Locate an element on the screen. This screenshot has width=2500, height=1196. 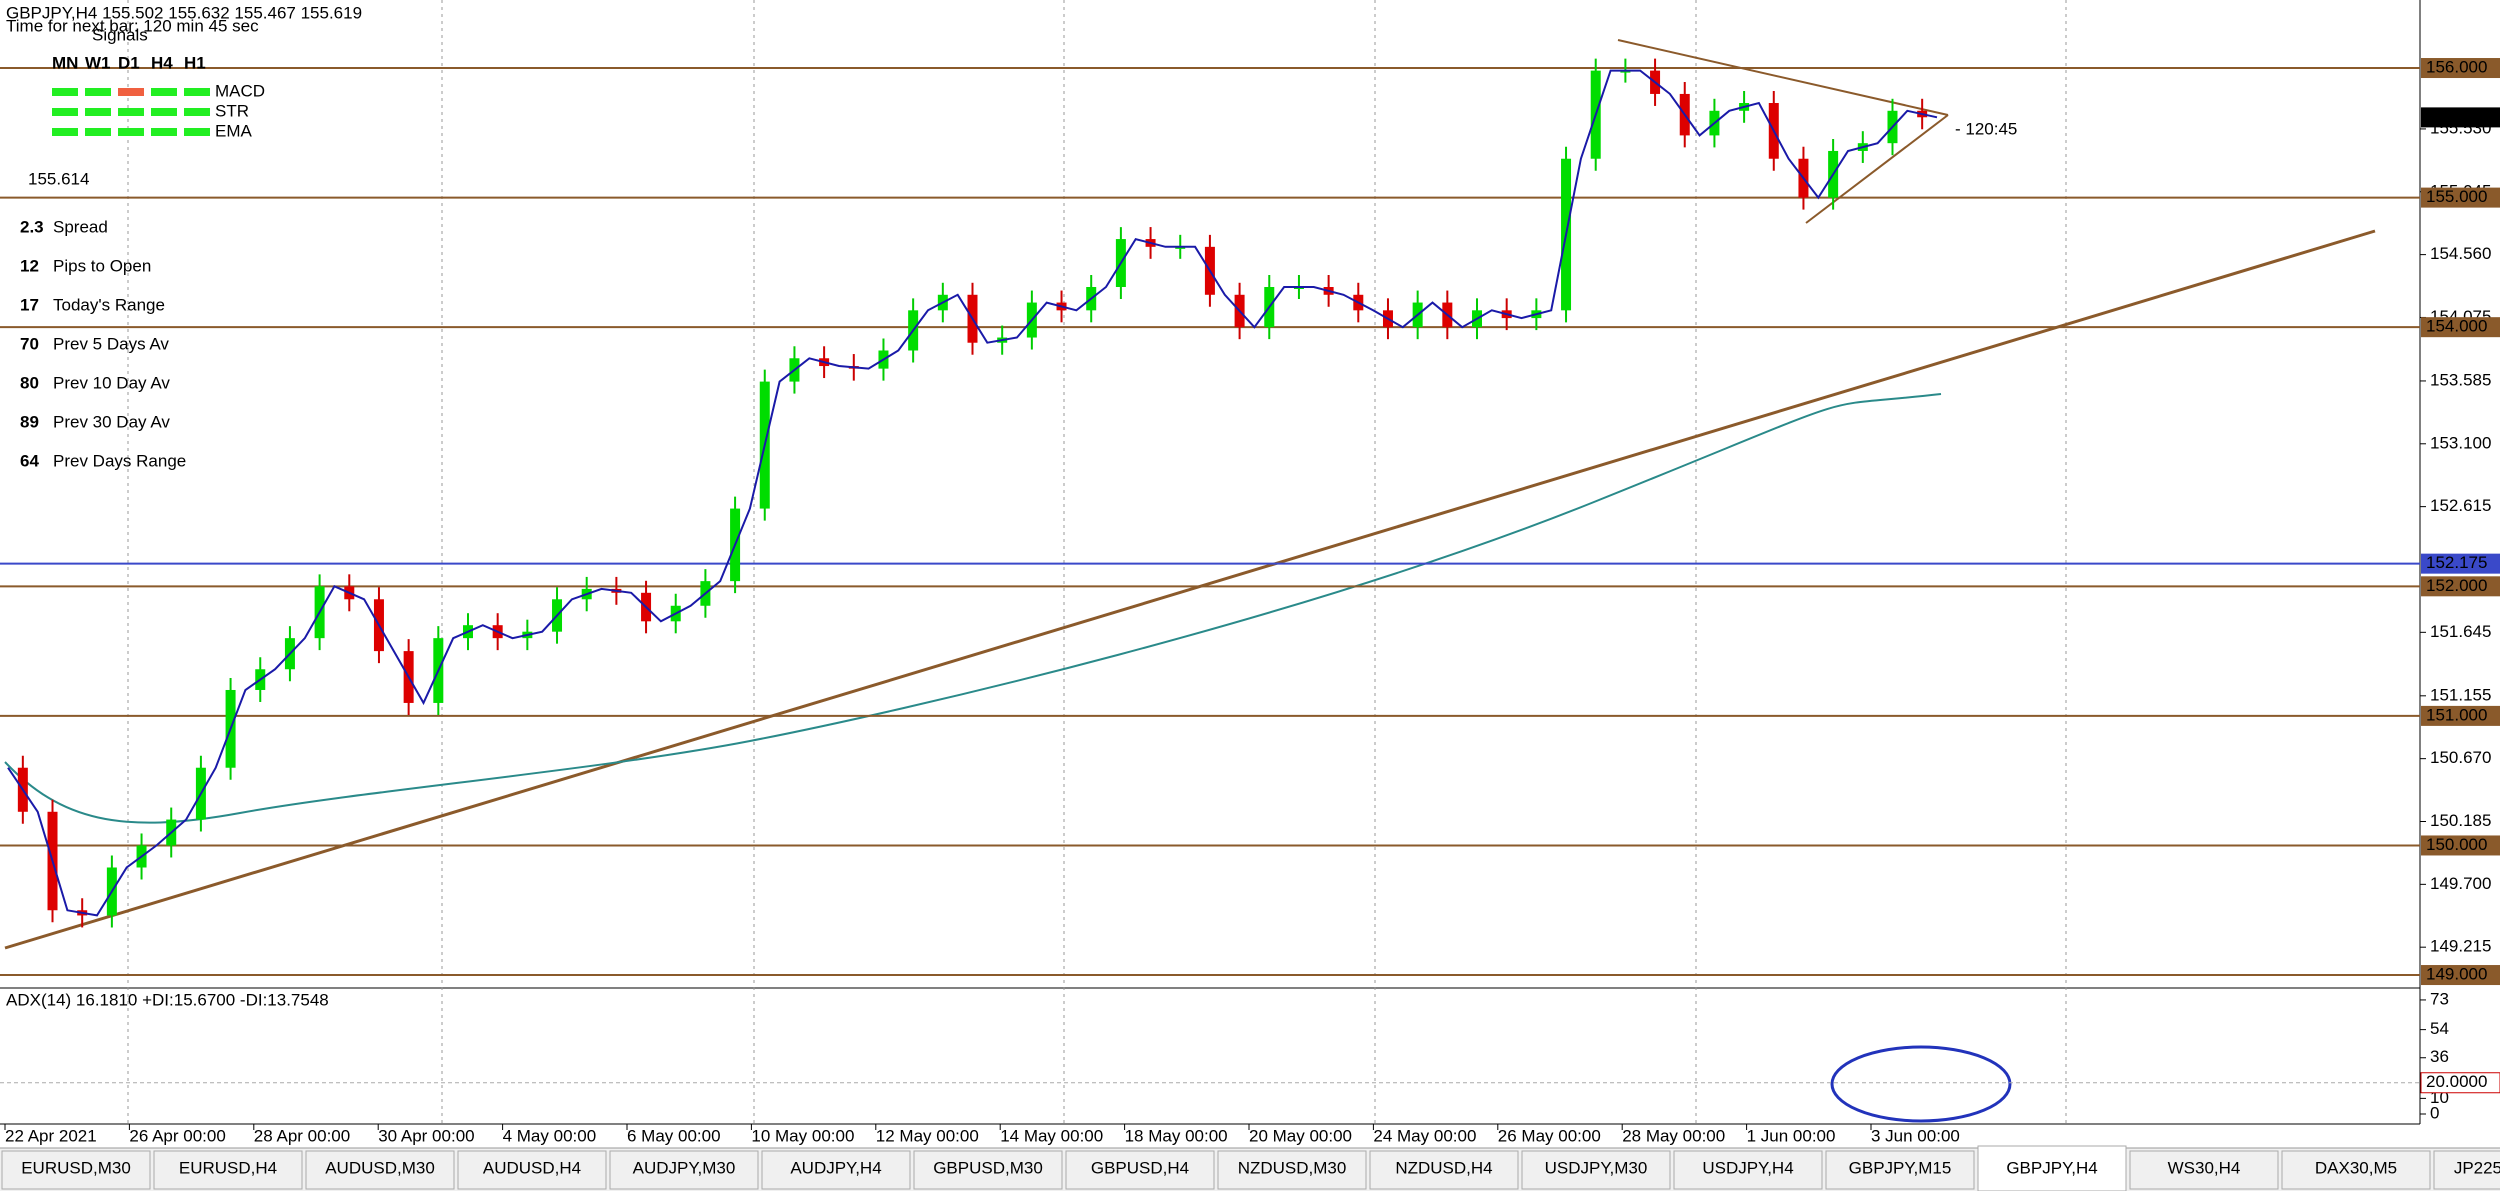
bid-price: 155.614 is located at coordinates (58, 178).